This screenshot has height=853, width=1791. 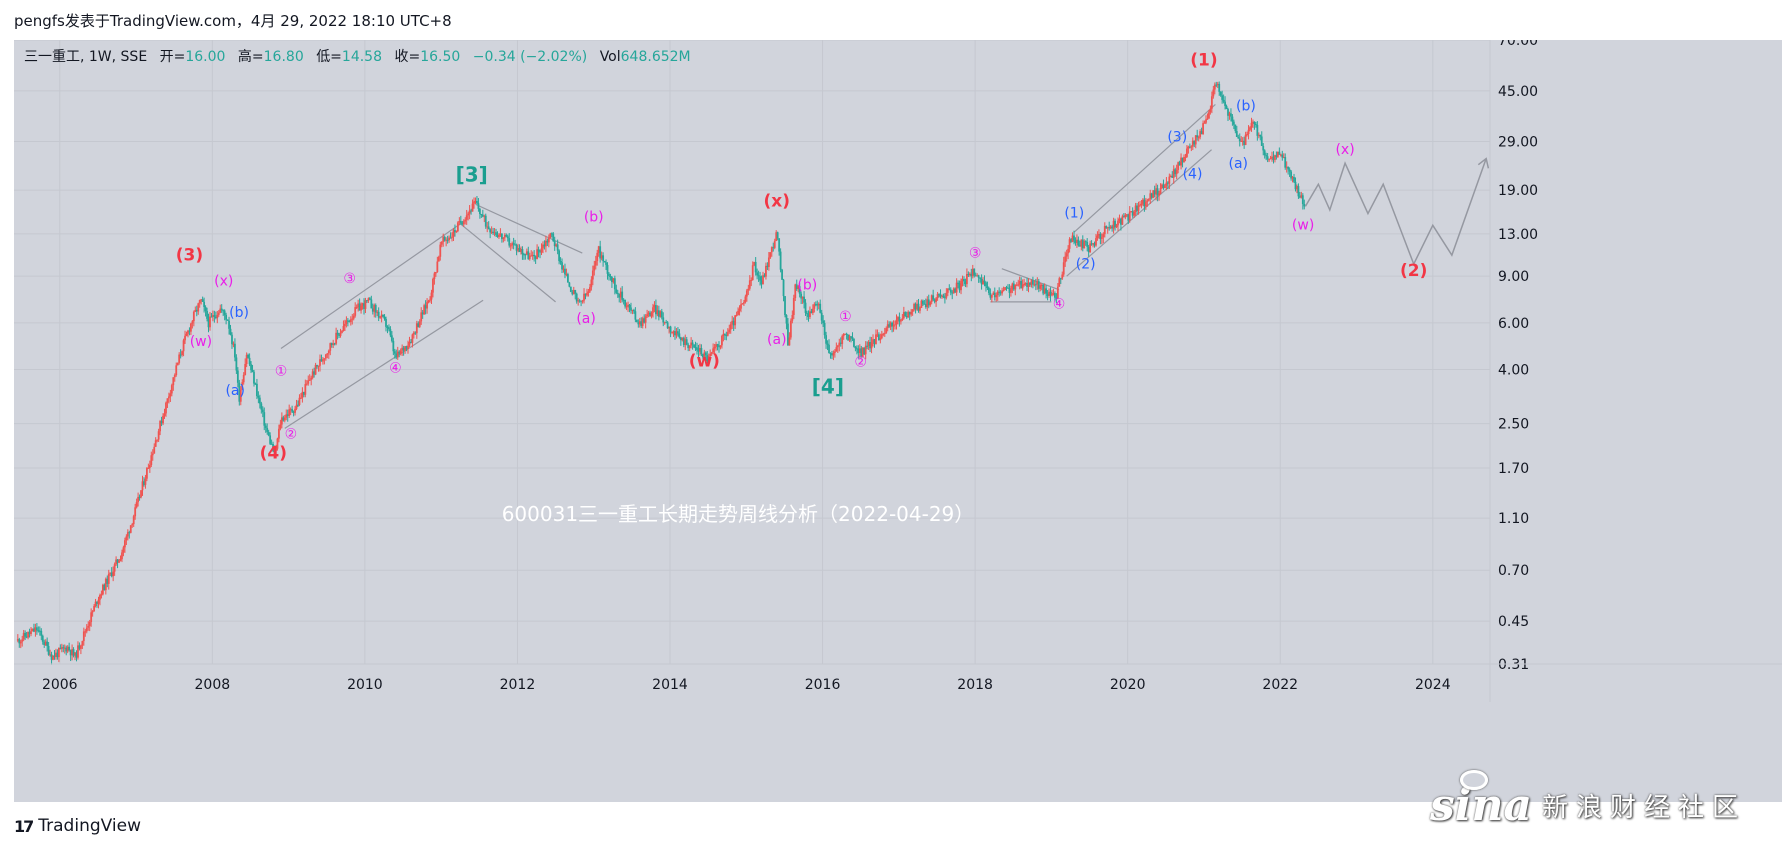 I want to click on x-tick-label: 2010, so click(x=365, y=685).